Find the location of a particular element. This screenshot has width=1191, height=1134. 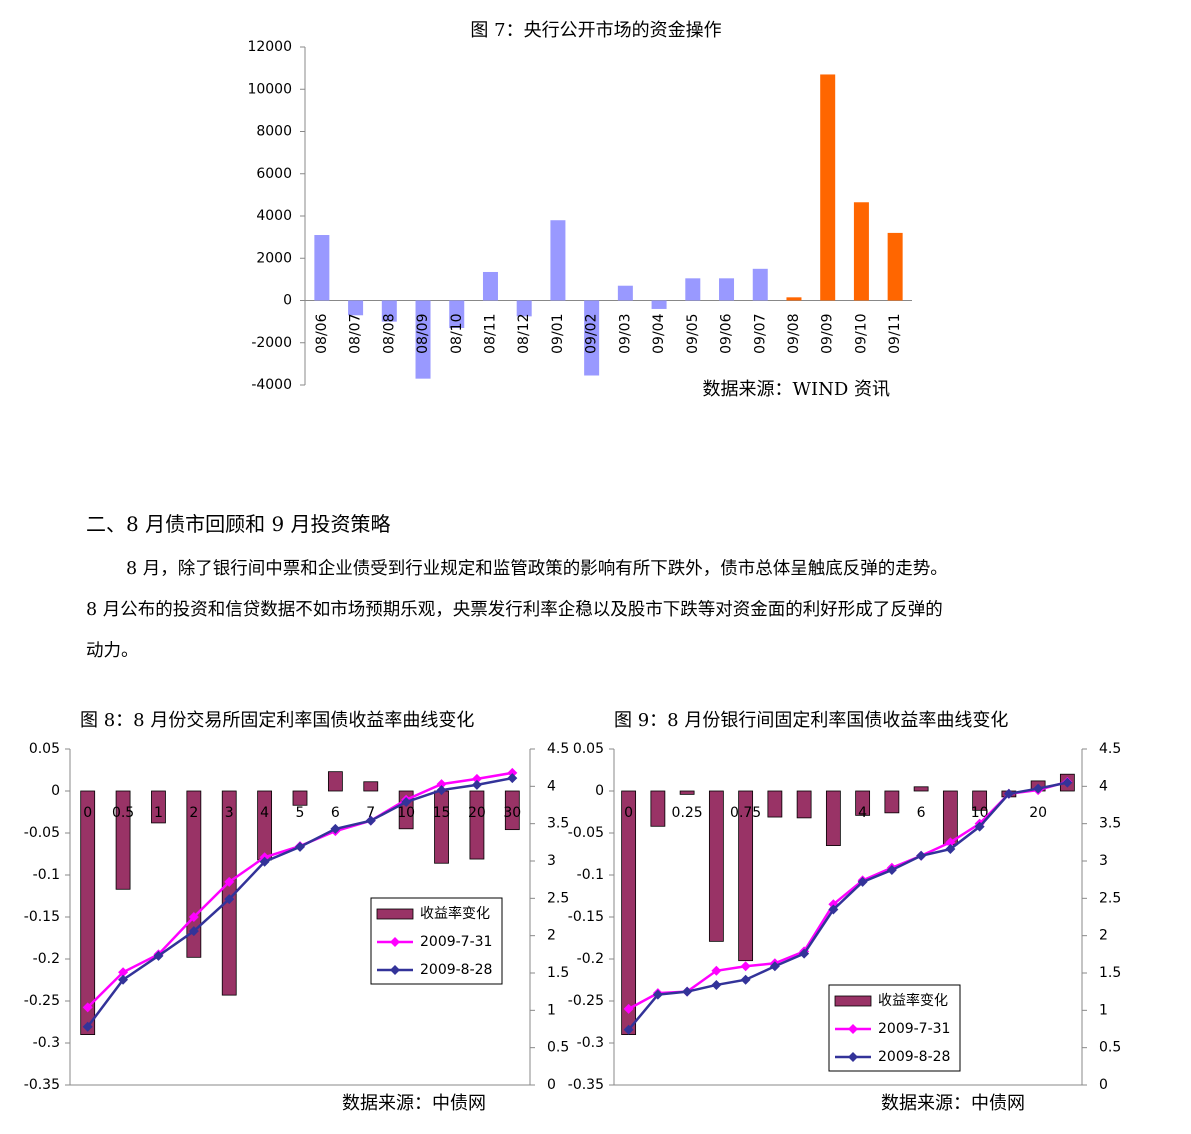

chart-title: 图 7：央行公开市场的资金操作 is located at coordinates (595, 30).